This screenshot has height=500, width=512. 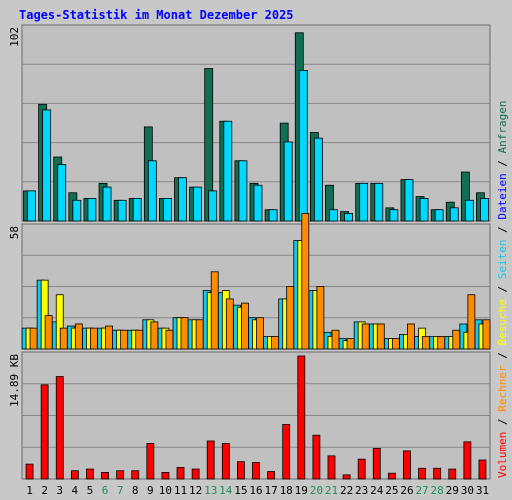 What do you see at coordinates (210, 490) in the screenshot?
I see `x-tick-label: 13` at bounding box center [210, 490].